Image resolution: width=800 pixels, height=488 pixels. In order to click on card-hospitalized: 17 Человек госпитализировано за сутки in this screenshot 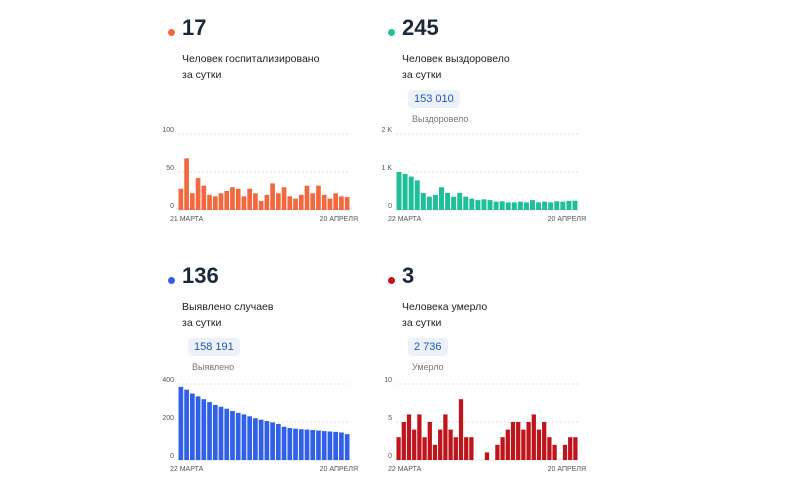, I will do `click(278, 125)`.